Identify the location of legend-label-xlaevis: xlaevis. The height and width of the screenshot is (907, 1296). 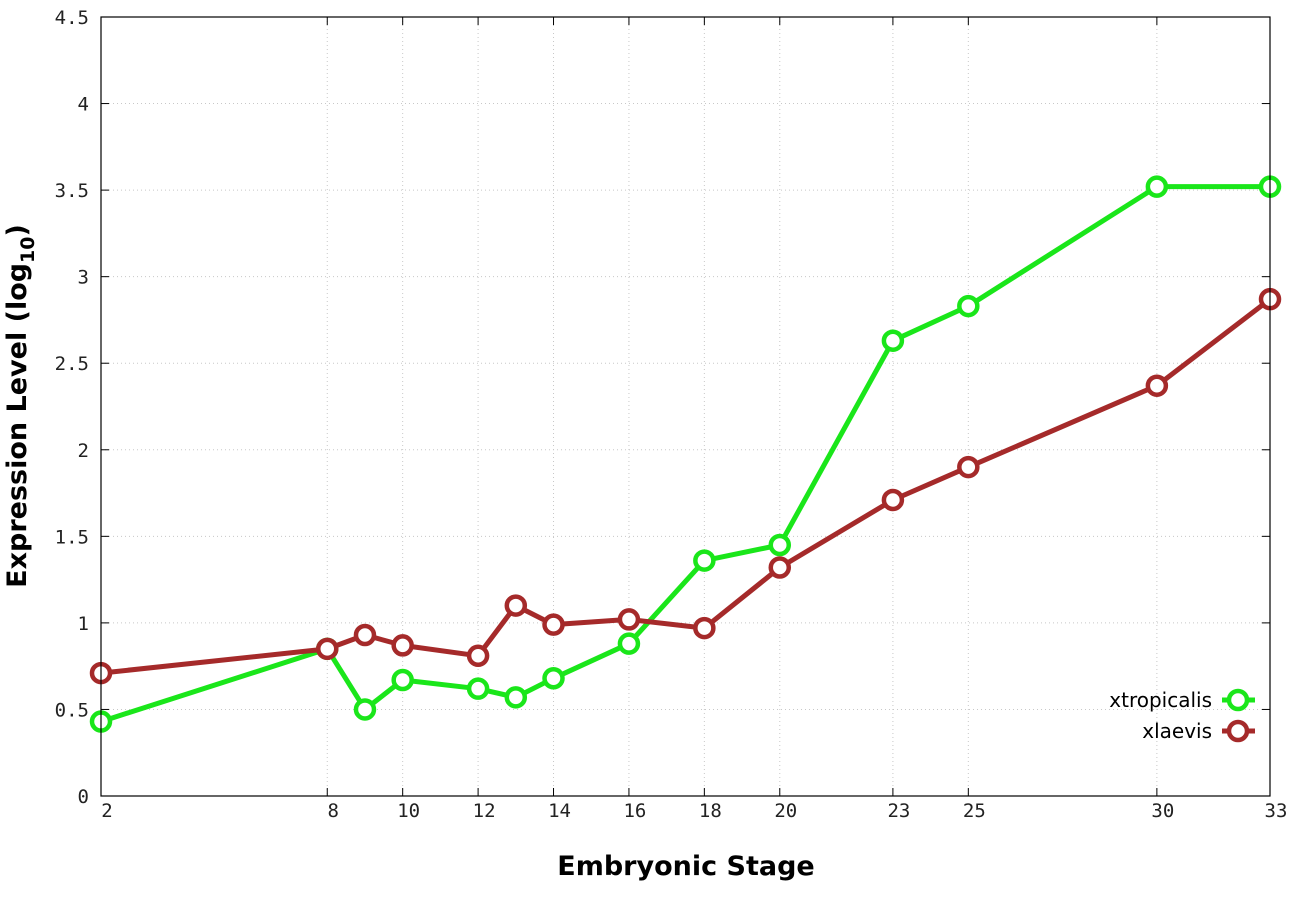
(1177, 731).